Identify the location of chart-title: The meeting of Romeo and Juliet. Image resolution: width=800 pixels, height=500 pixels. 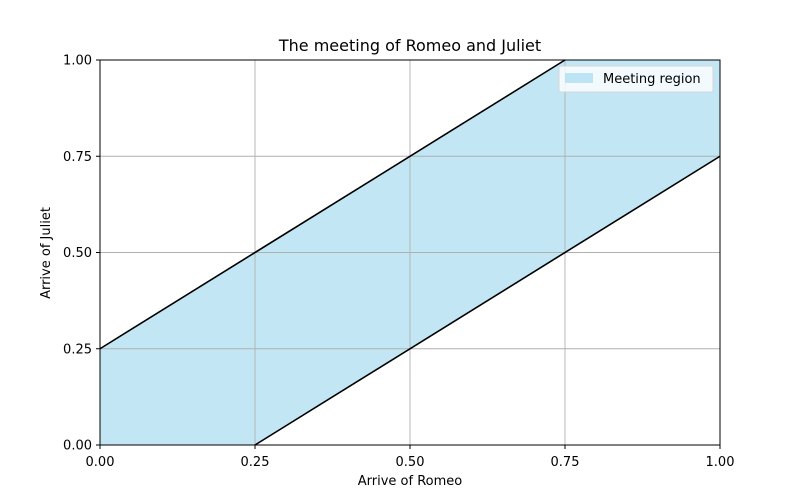
(409, 45).